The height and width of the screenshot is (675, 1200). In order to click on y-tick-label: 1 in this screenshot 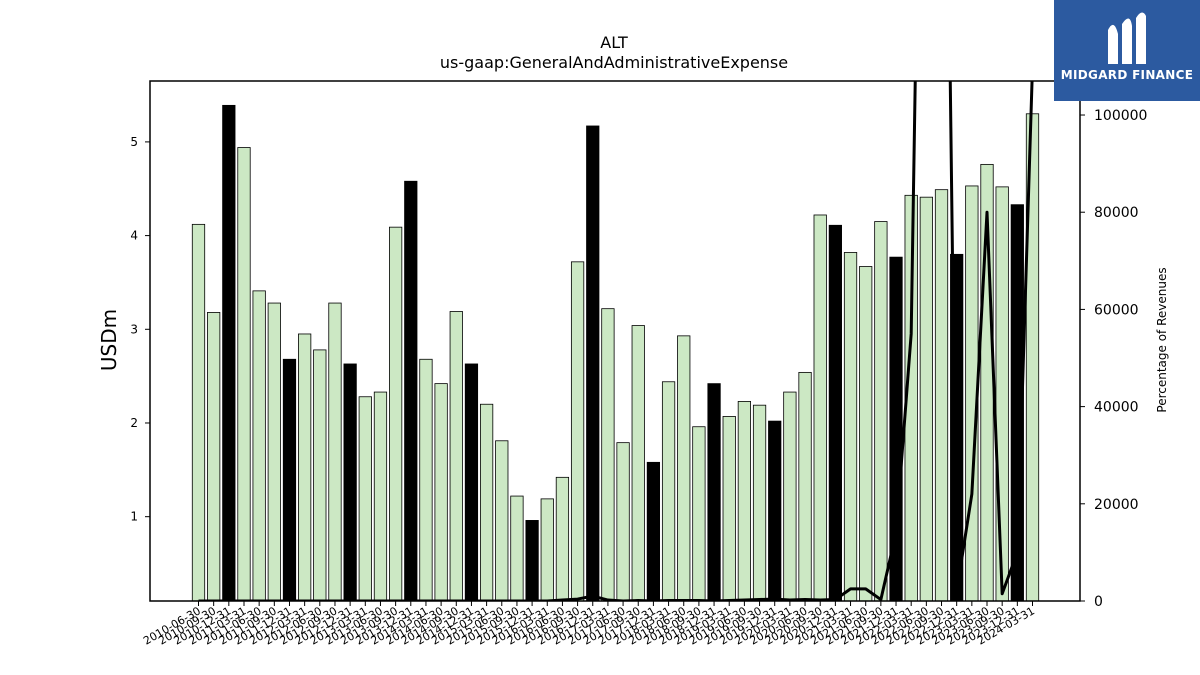, I will do `click(134, 517)`.